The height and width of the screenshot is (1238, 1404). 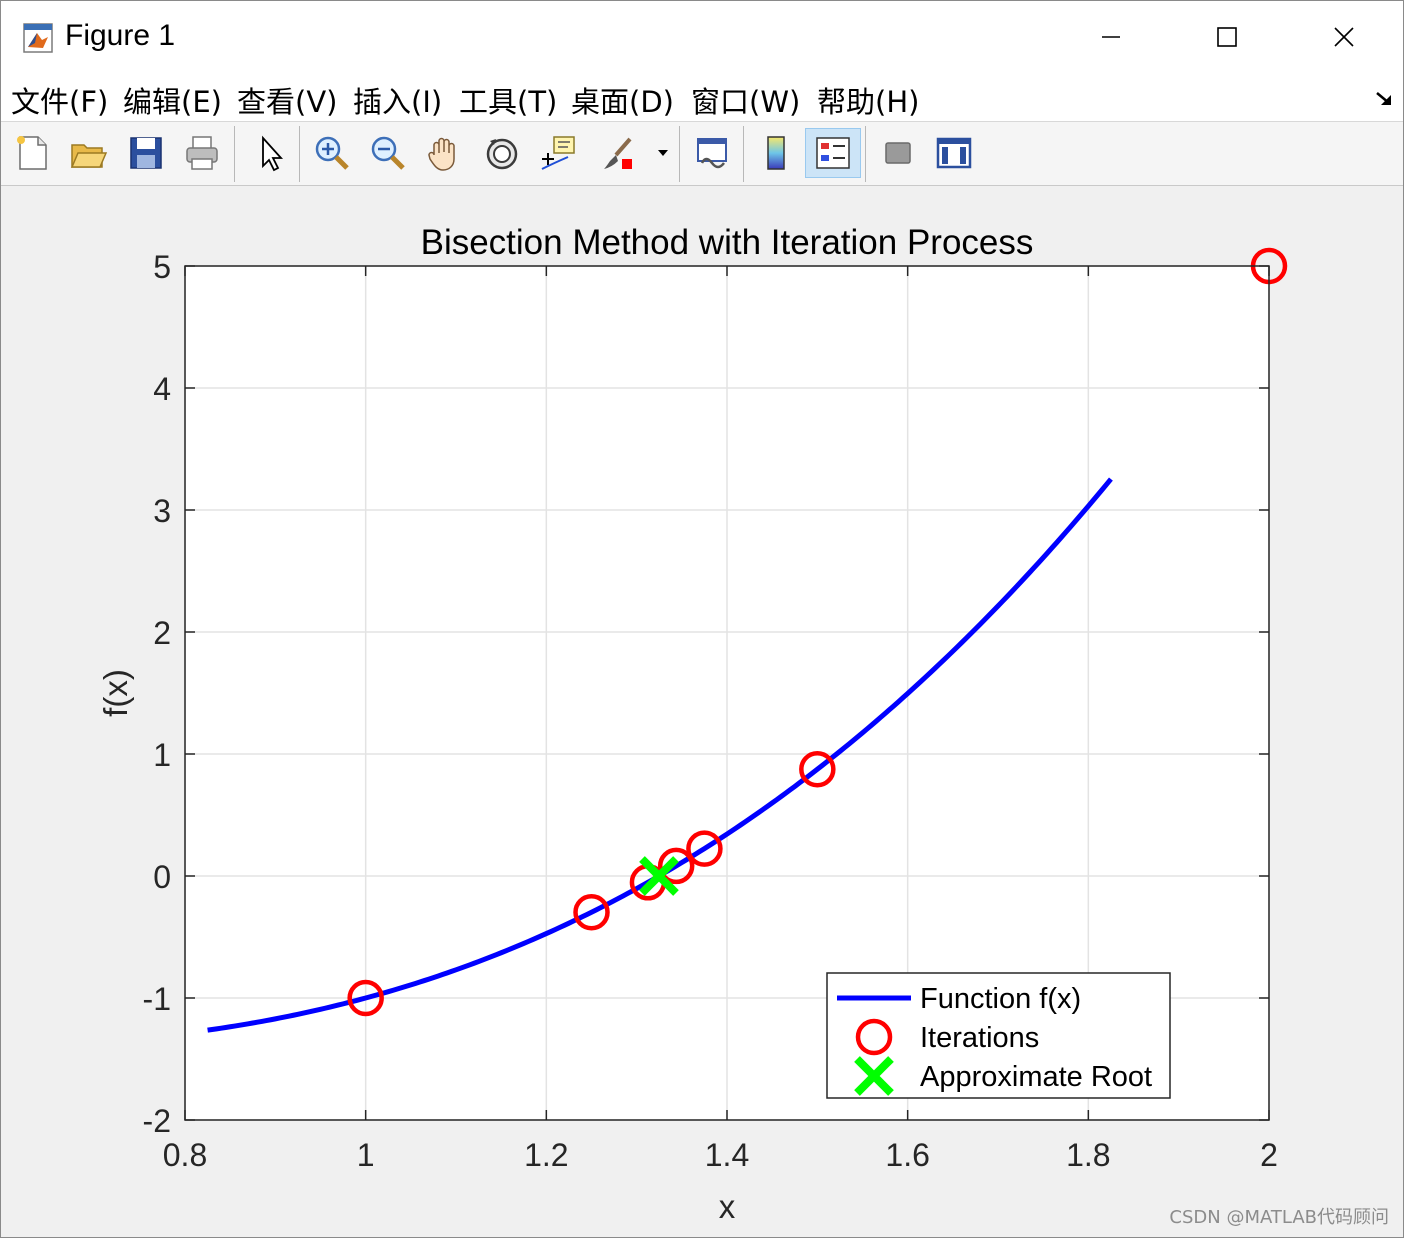 I want to click on menu-edit: 编辑(E), so click(x=172, y=102).